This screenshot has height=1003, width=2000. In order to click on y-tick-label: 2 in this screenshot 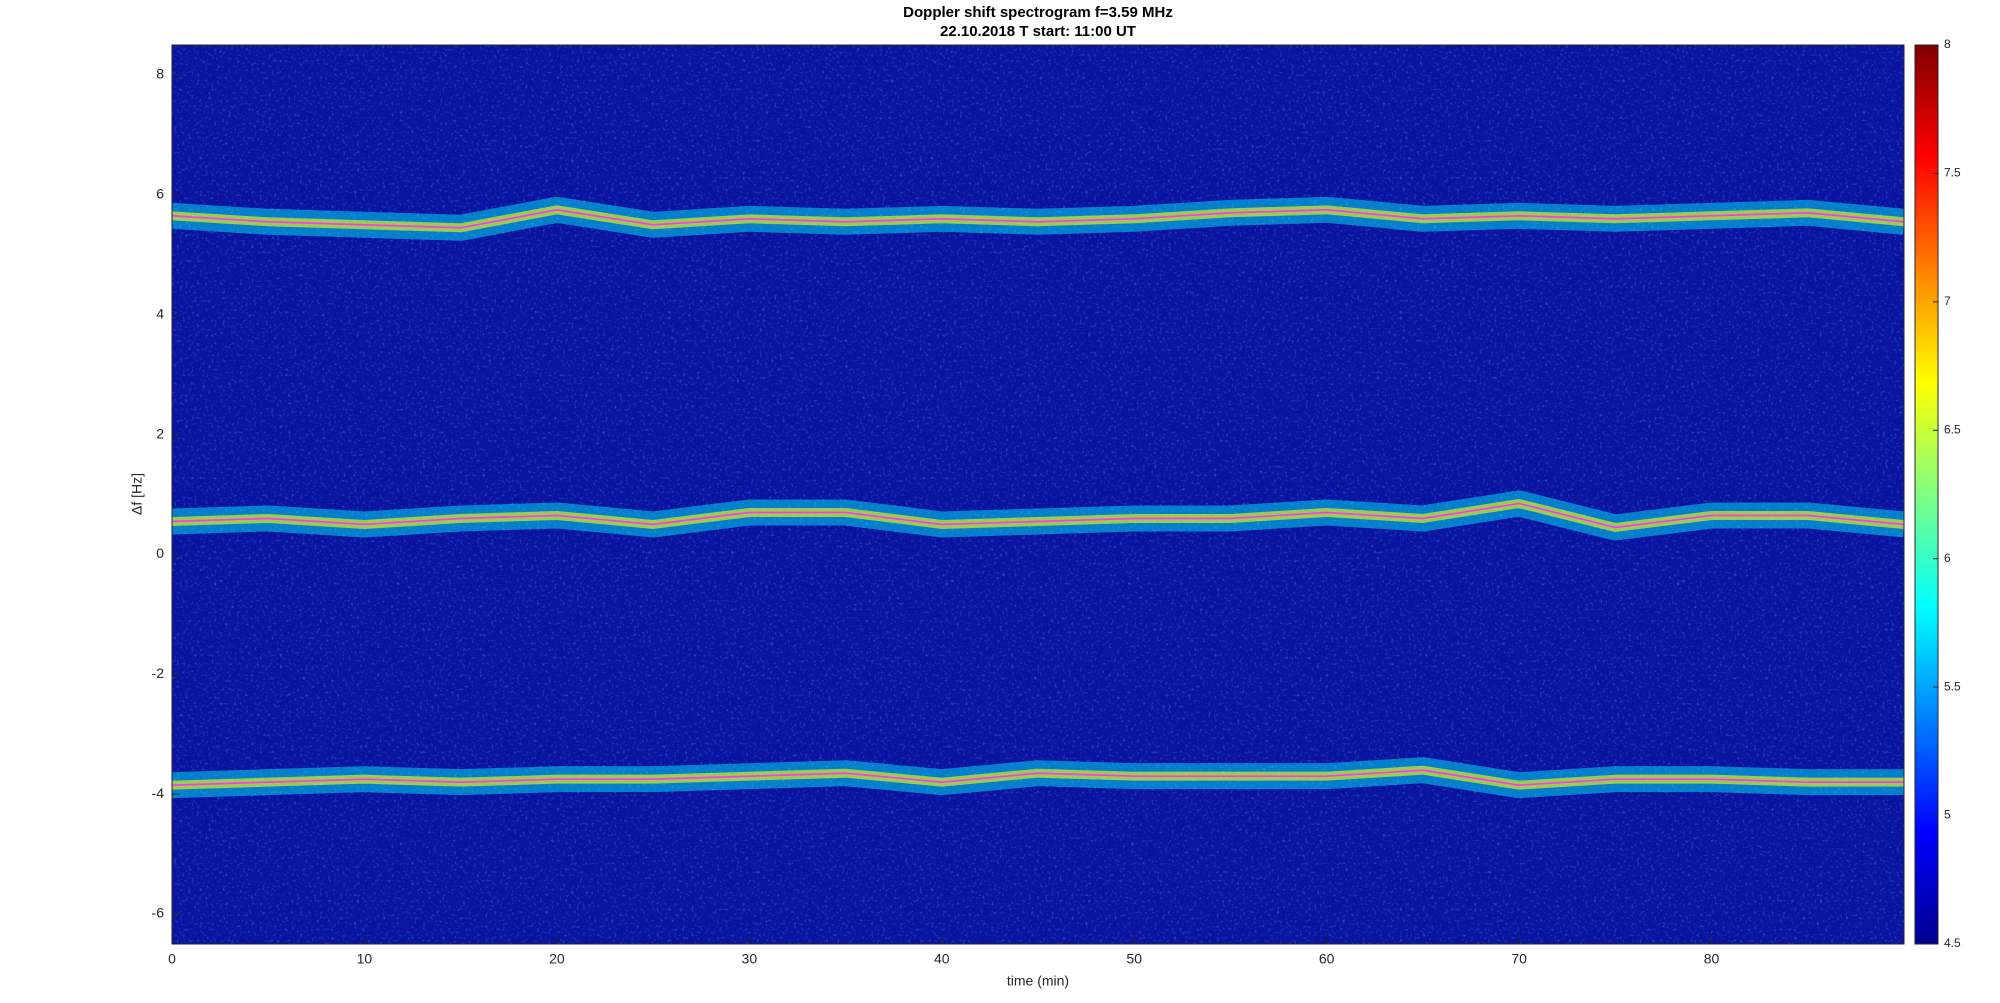, I will do `click(160, 433)`.